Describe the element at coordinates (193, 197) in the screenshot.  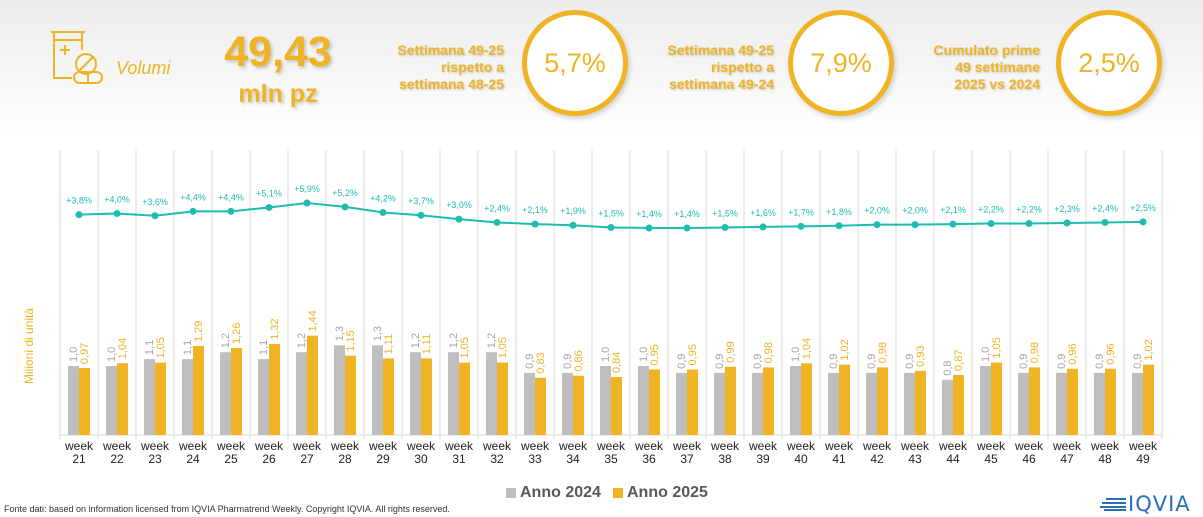
I see `line-data-label: +4,4%` at that location.